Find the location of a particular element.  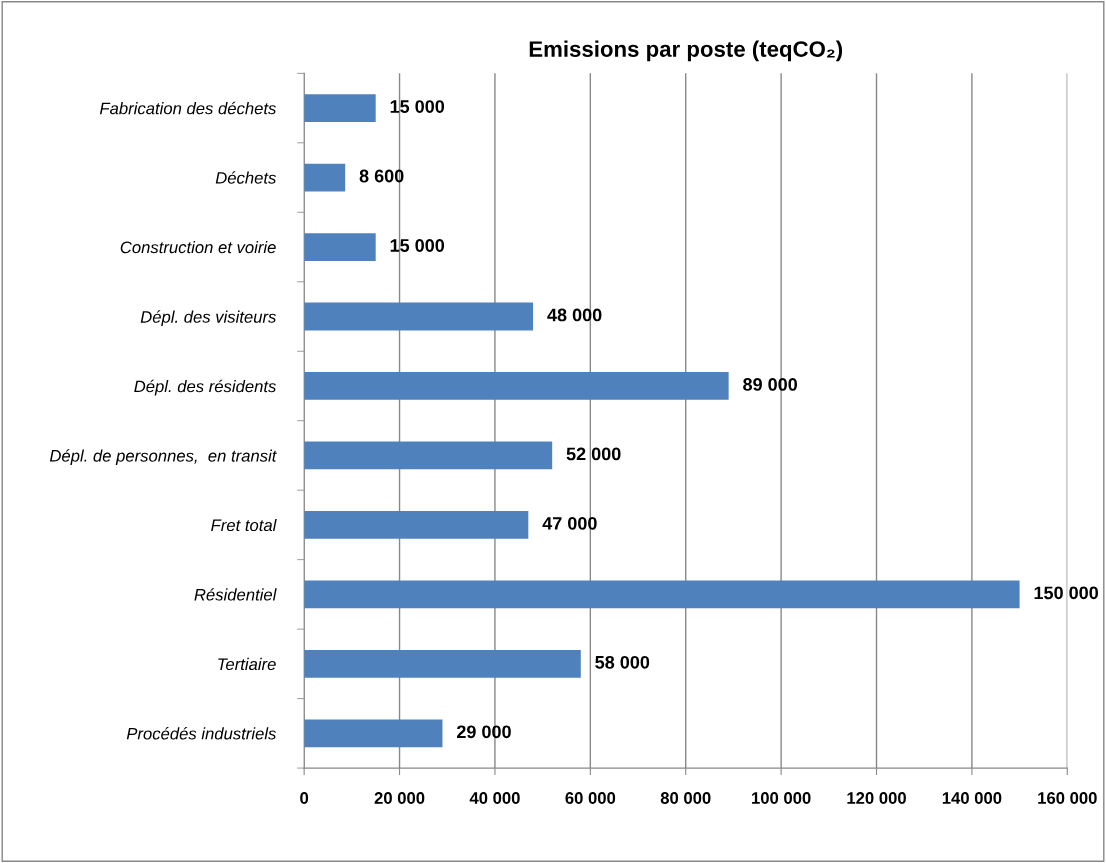

y-tick-label: Construction et voirie is located at coordinates (198, 247).